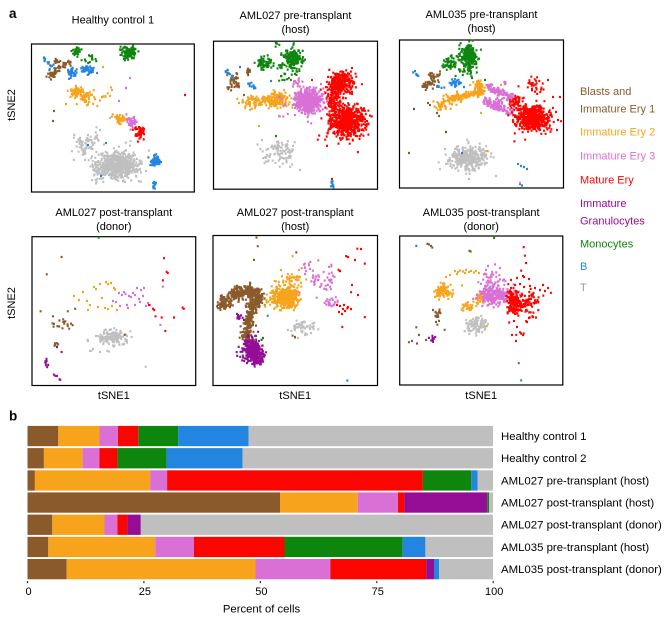 The height and width of the screenshot is (624, 664). I want to click on svg-text: AML027 pre-transplant (host), so click(575, 481).